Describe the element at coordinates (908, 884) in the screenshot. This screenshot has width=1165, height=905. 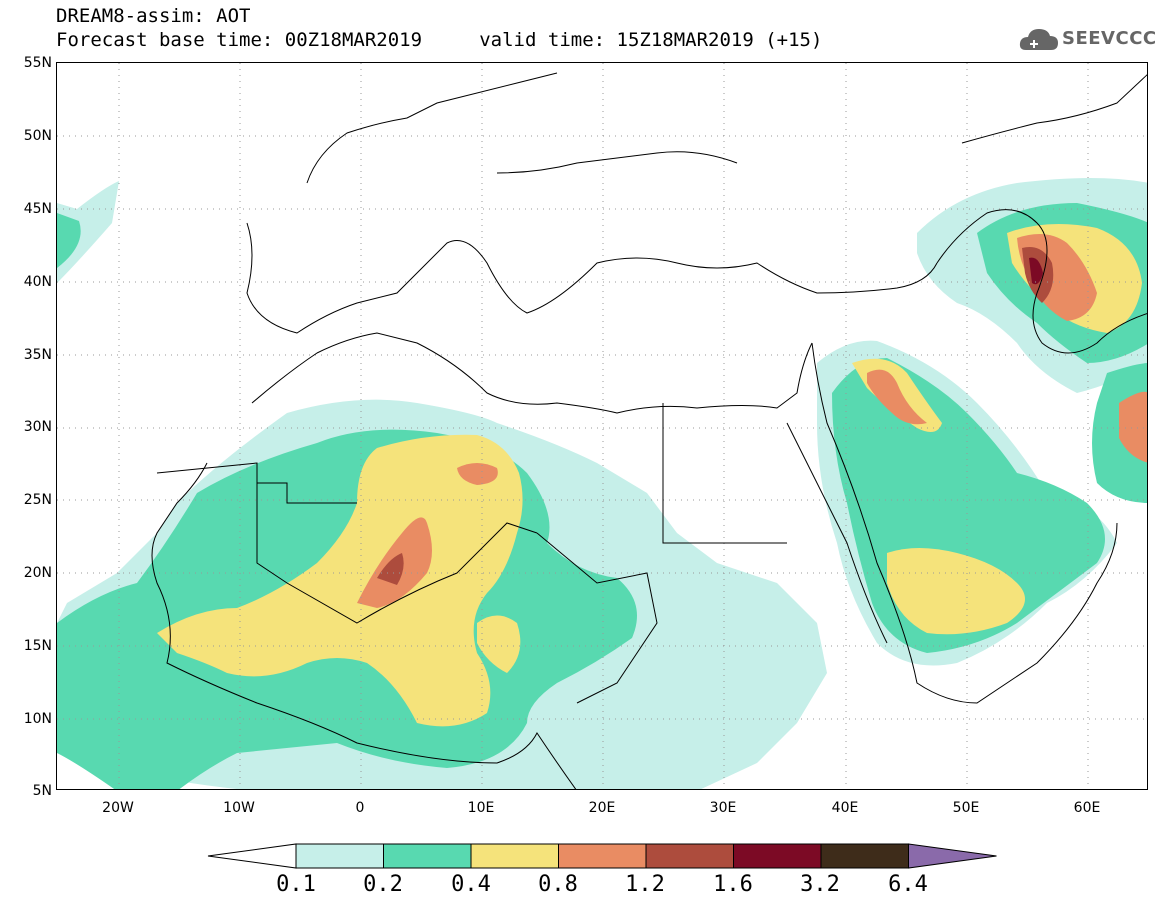
I see `colorbar-label: 6.4` at that location.